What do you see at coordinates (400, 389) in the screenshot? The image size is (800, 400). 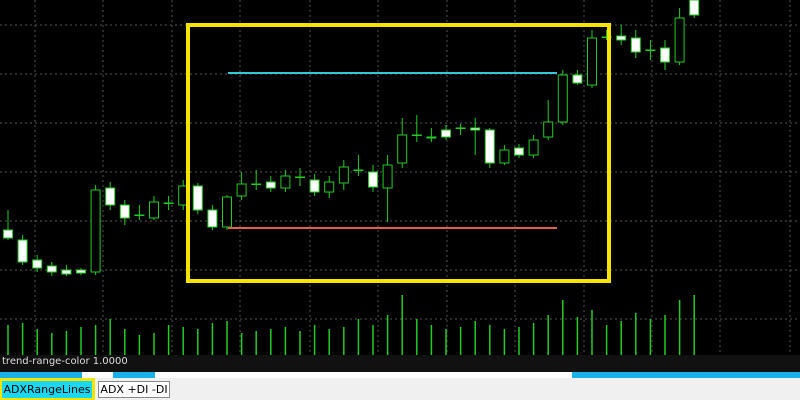 I see `tab-bar` at bounding box center [400, 389].